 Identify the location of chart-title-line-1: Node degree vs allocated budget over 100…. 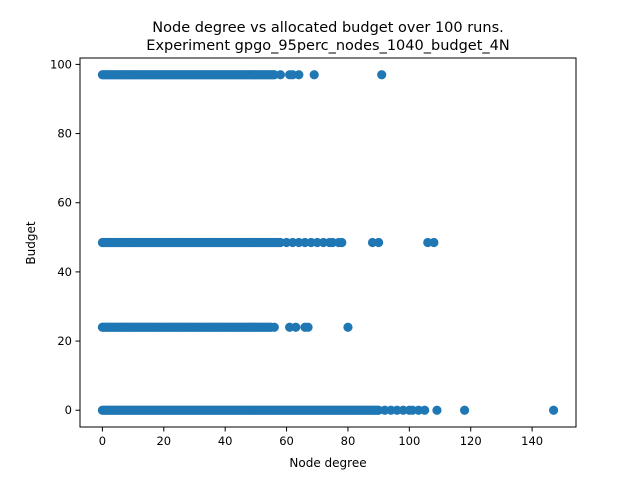
(327, 28).